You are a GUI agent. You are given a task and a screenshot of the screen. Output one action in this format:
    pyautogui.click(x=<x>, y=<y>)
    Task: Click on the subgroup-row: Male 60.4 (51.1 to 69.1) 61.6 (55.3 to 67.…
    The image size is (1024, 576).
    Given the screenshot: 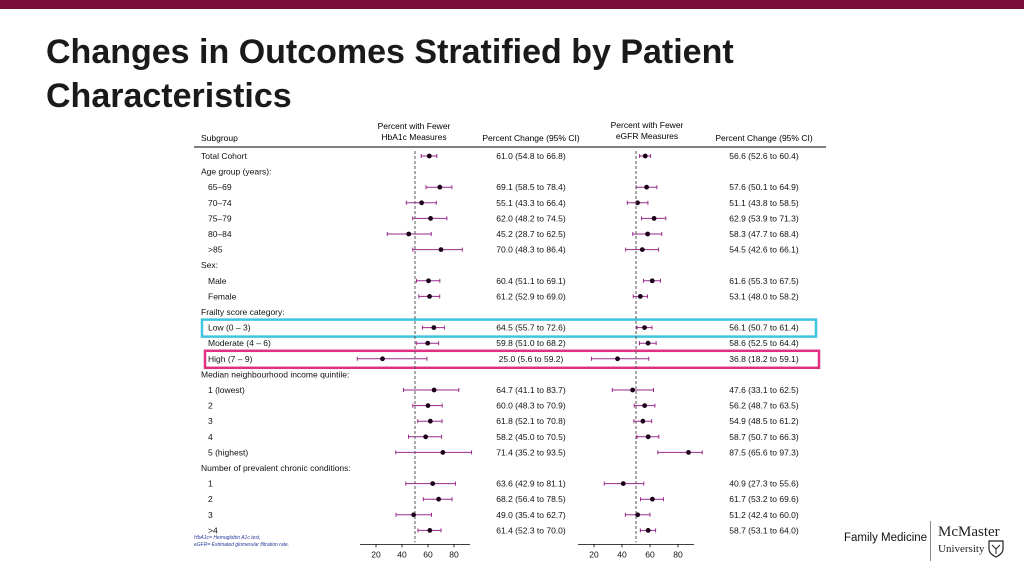 What is the action you would take?
    pyautogui.click(x=503, y=281)
    